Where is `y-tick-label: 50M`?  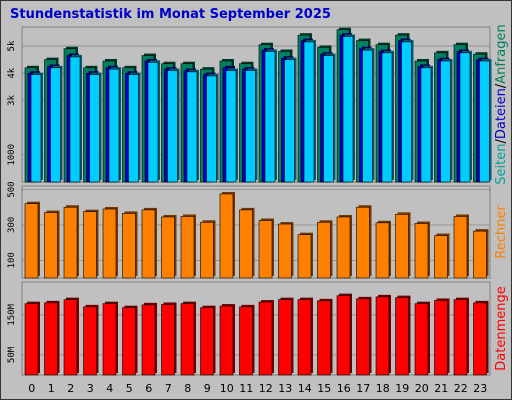 y-tick-label: 50M is located at coordinates (12, 354).